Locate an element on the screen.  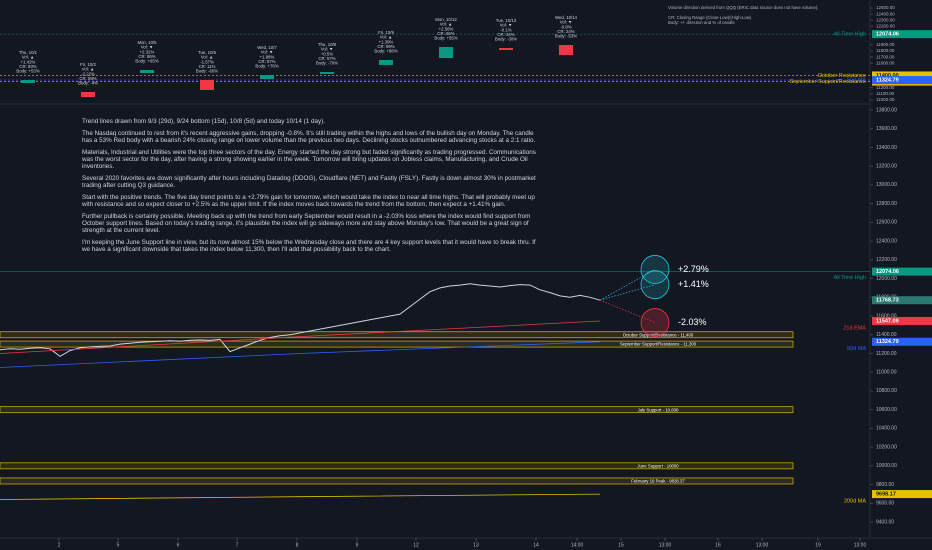
x-tick-label: 7 is located at coordinates (237, 545).